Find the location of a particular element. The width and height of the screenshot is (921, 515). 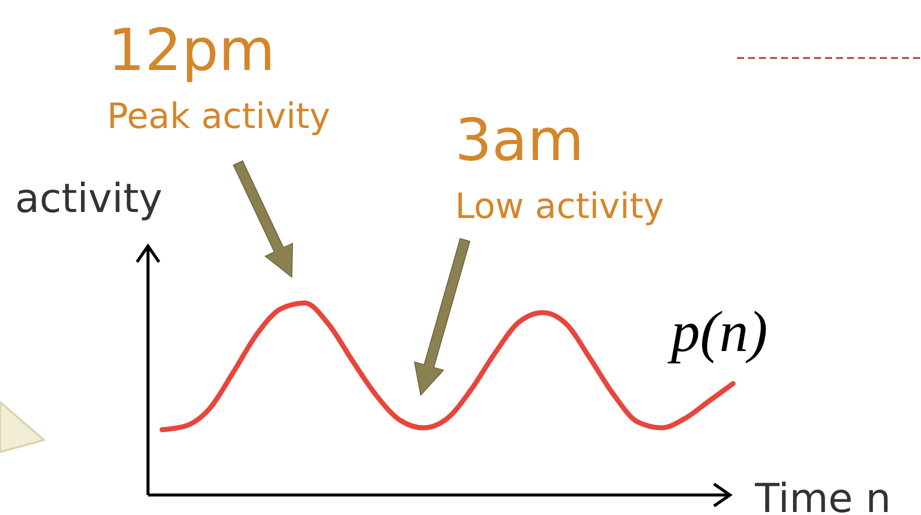

x-axis-title: Time n is located at coordinates (822, 495).